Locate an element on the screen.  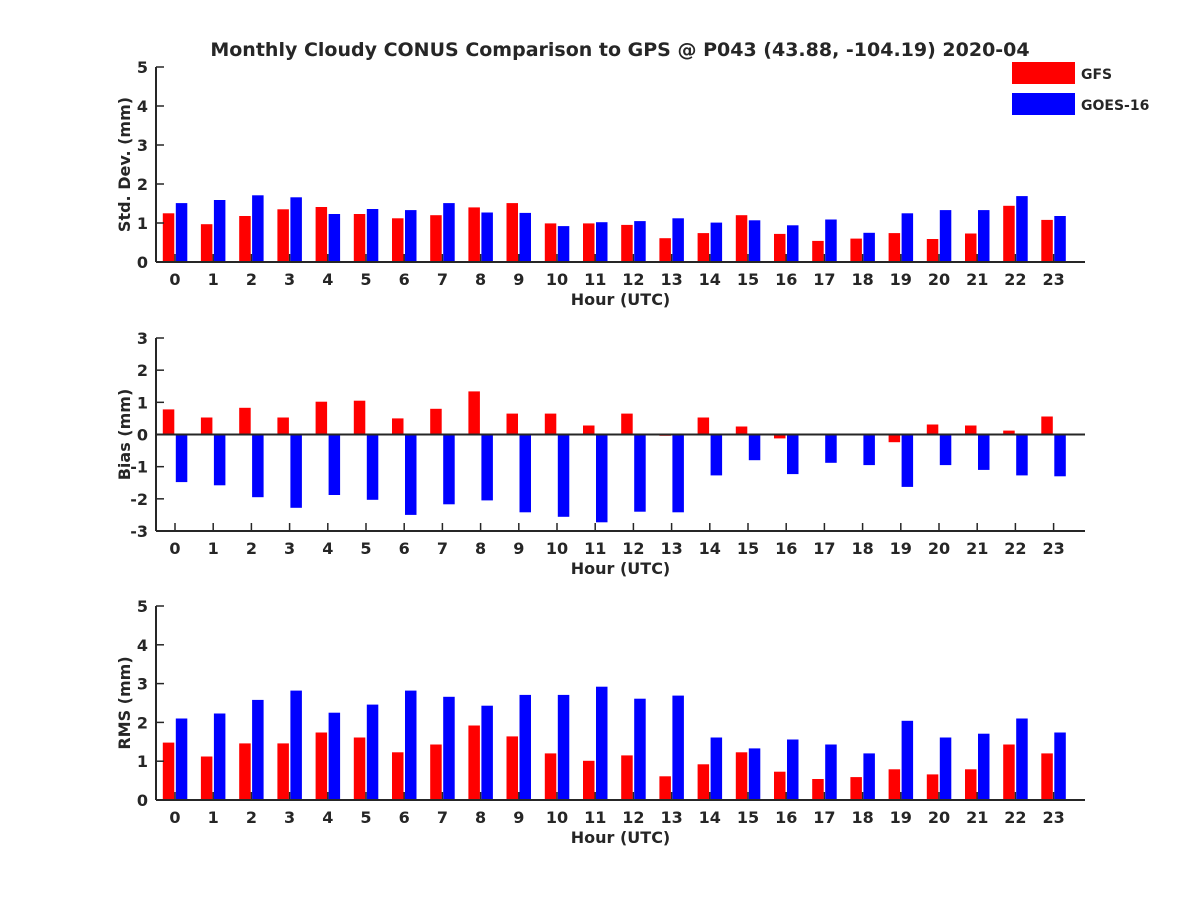
x-tick-label: 17 is located at coordinates (824, 548).